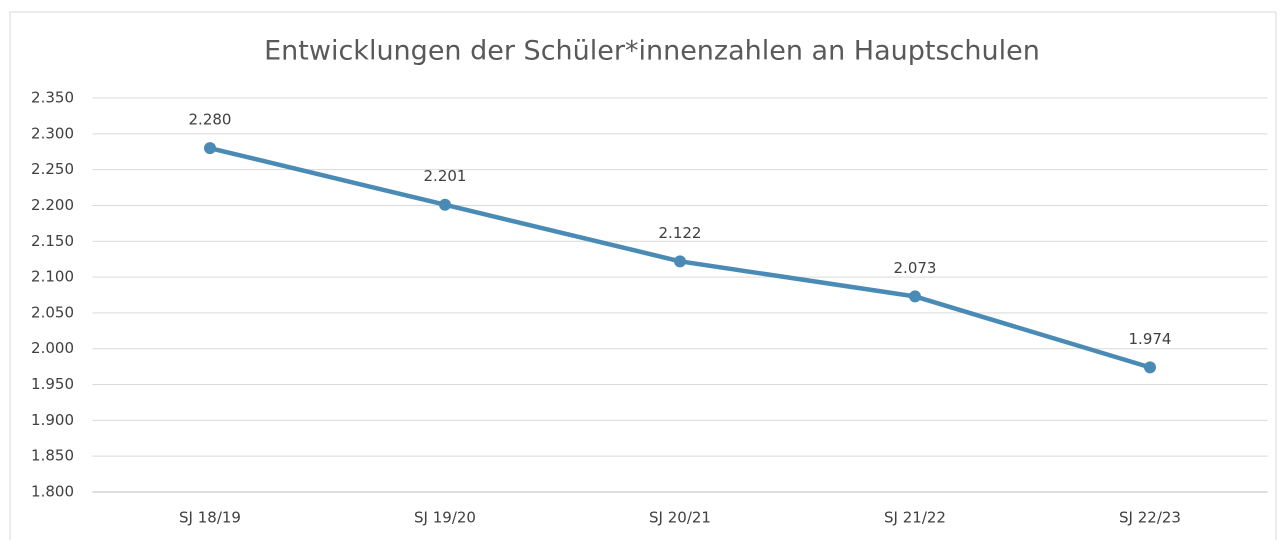 This screenshot has width=1287, height=540. I want to click on y-tick-label: 1.900, so click(52, 420).